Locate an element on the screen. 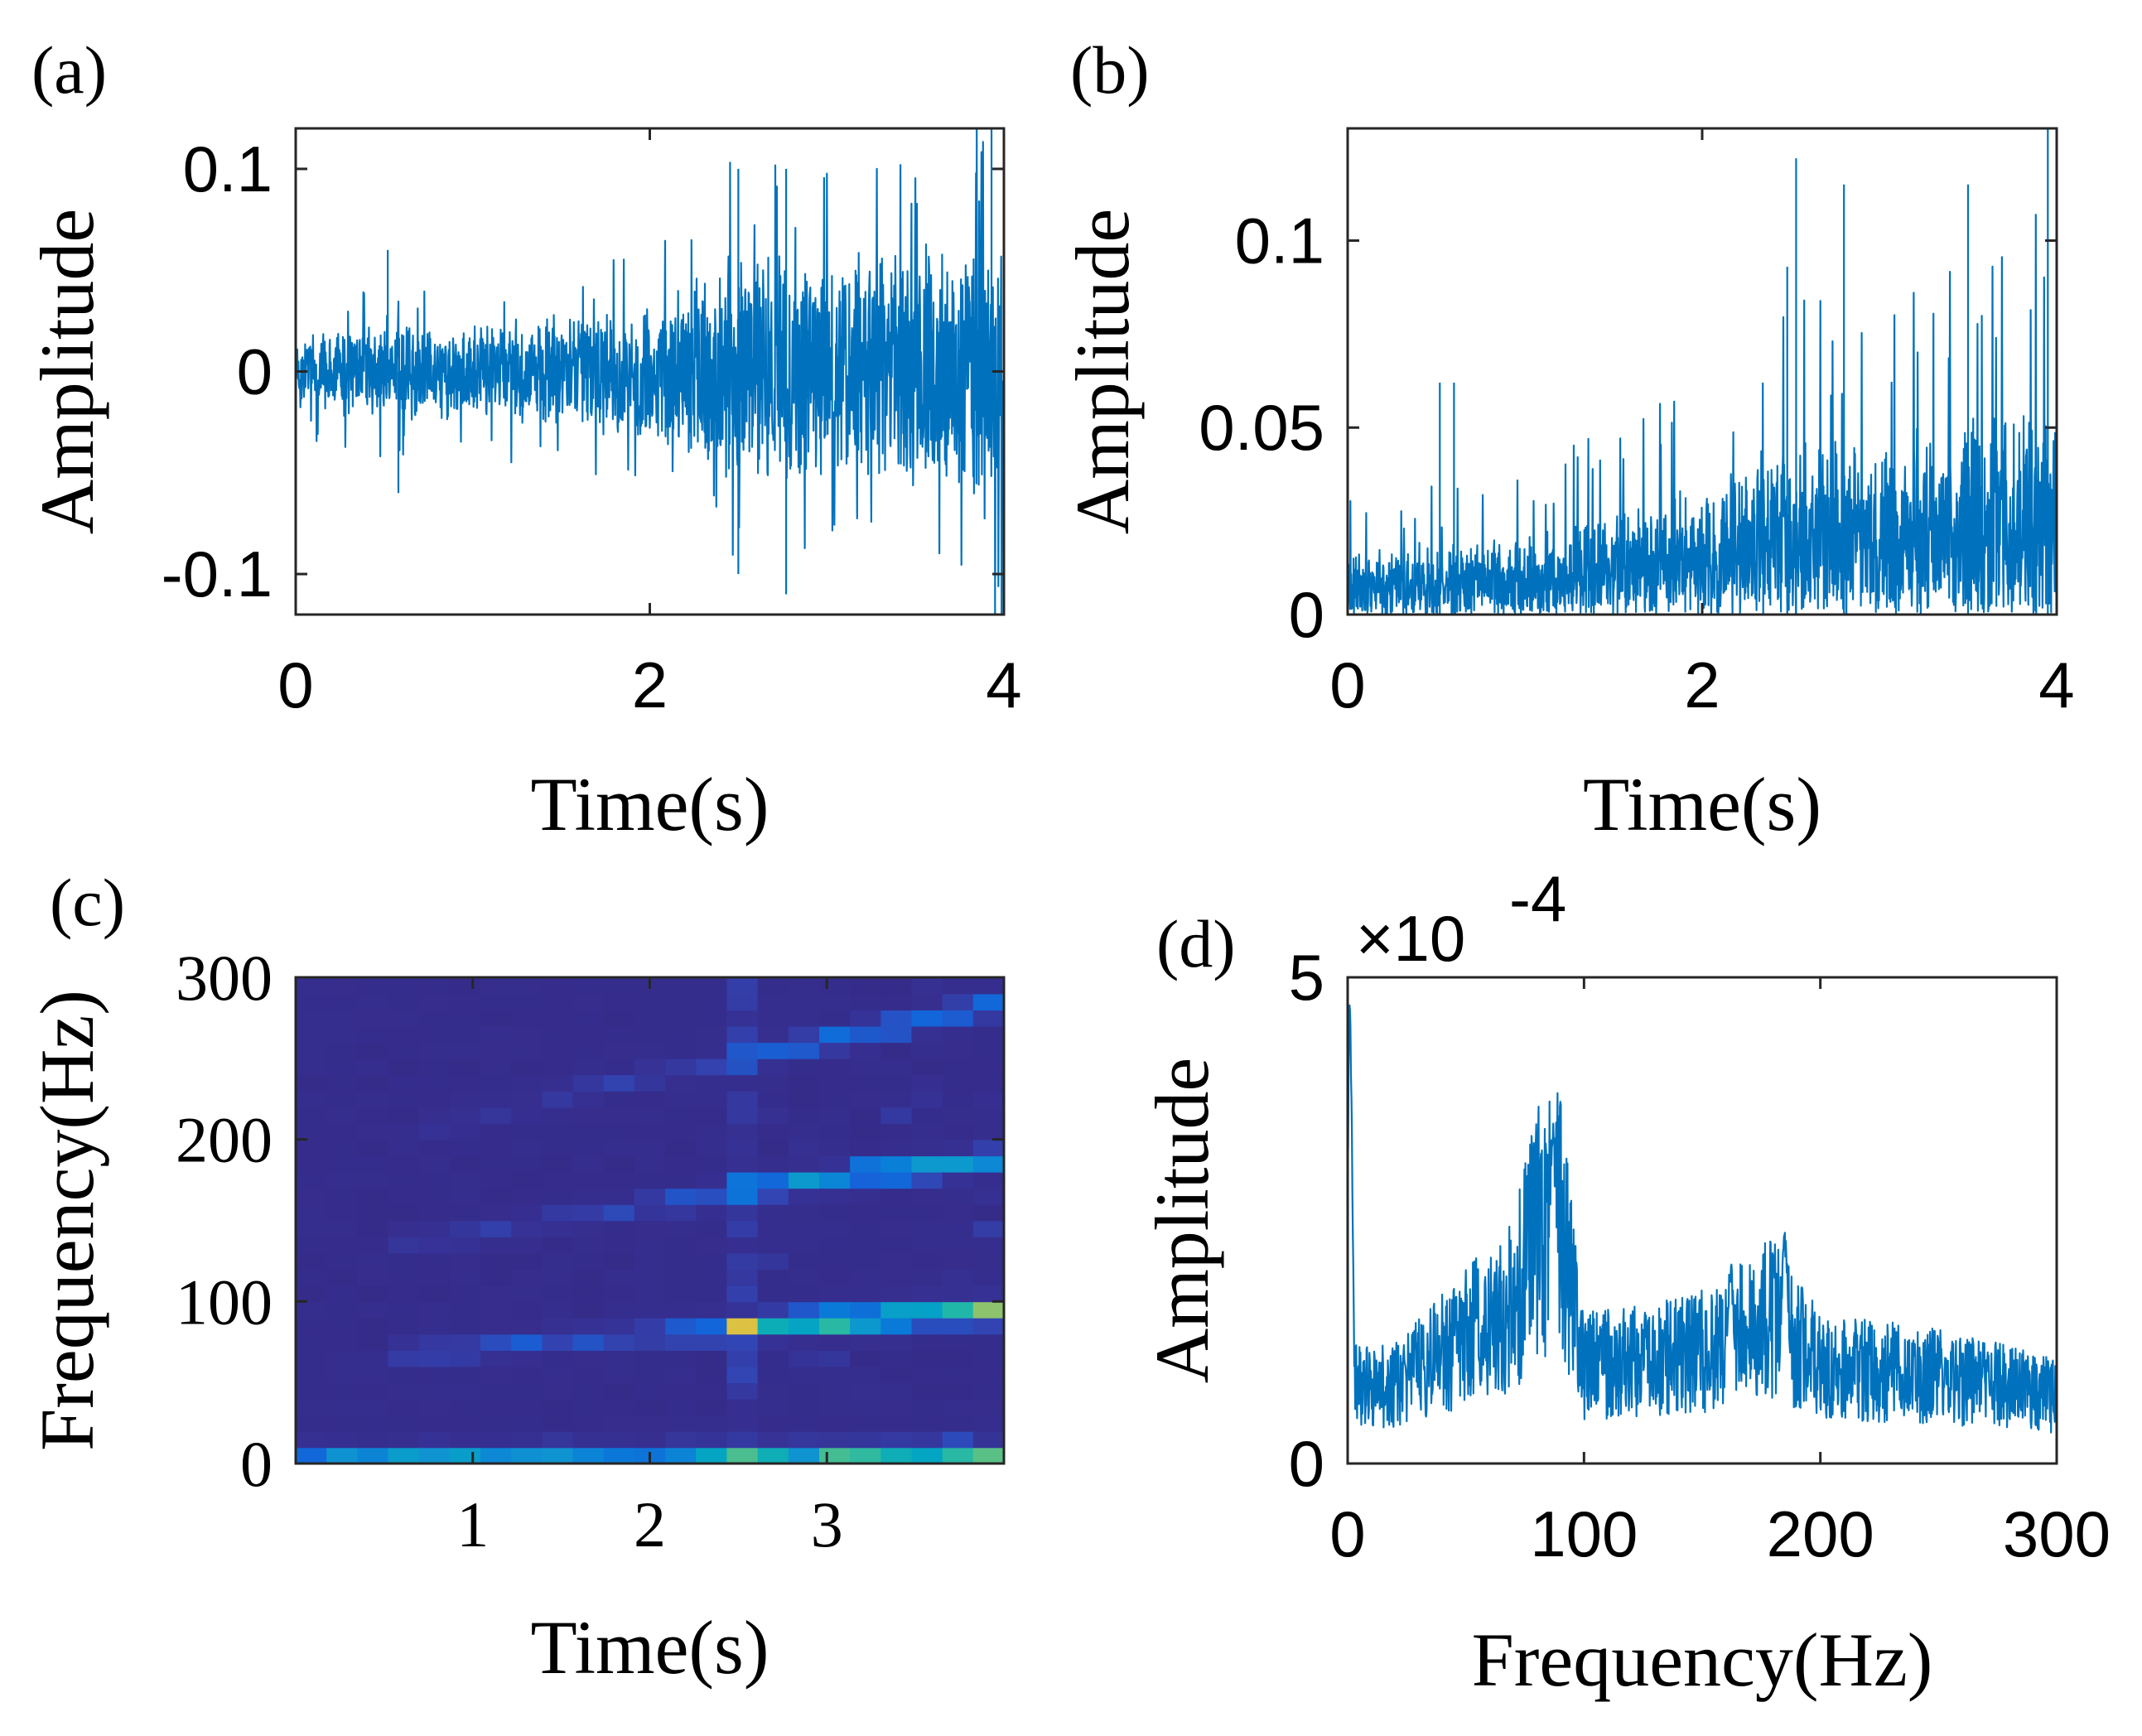 The height and width of the screenshot is (1736, 2142). y-axis-title: Amplitude is located at coordinates (1182, 1221).